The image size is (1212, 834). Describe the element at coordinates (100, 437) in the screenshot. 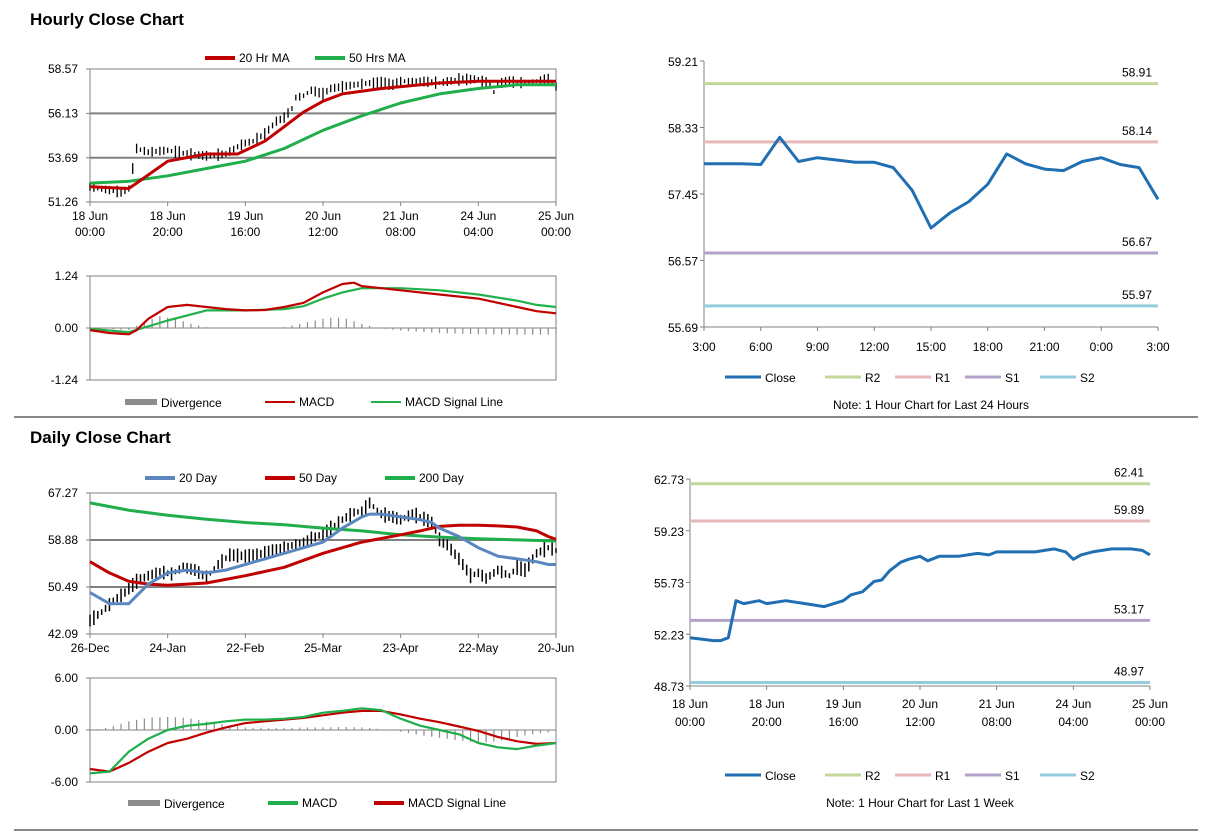

I see `daily-section-title: Daily Close Chart` at that location.